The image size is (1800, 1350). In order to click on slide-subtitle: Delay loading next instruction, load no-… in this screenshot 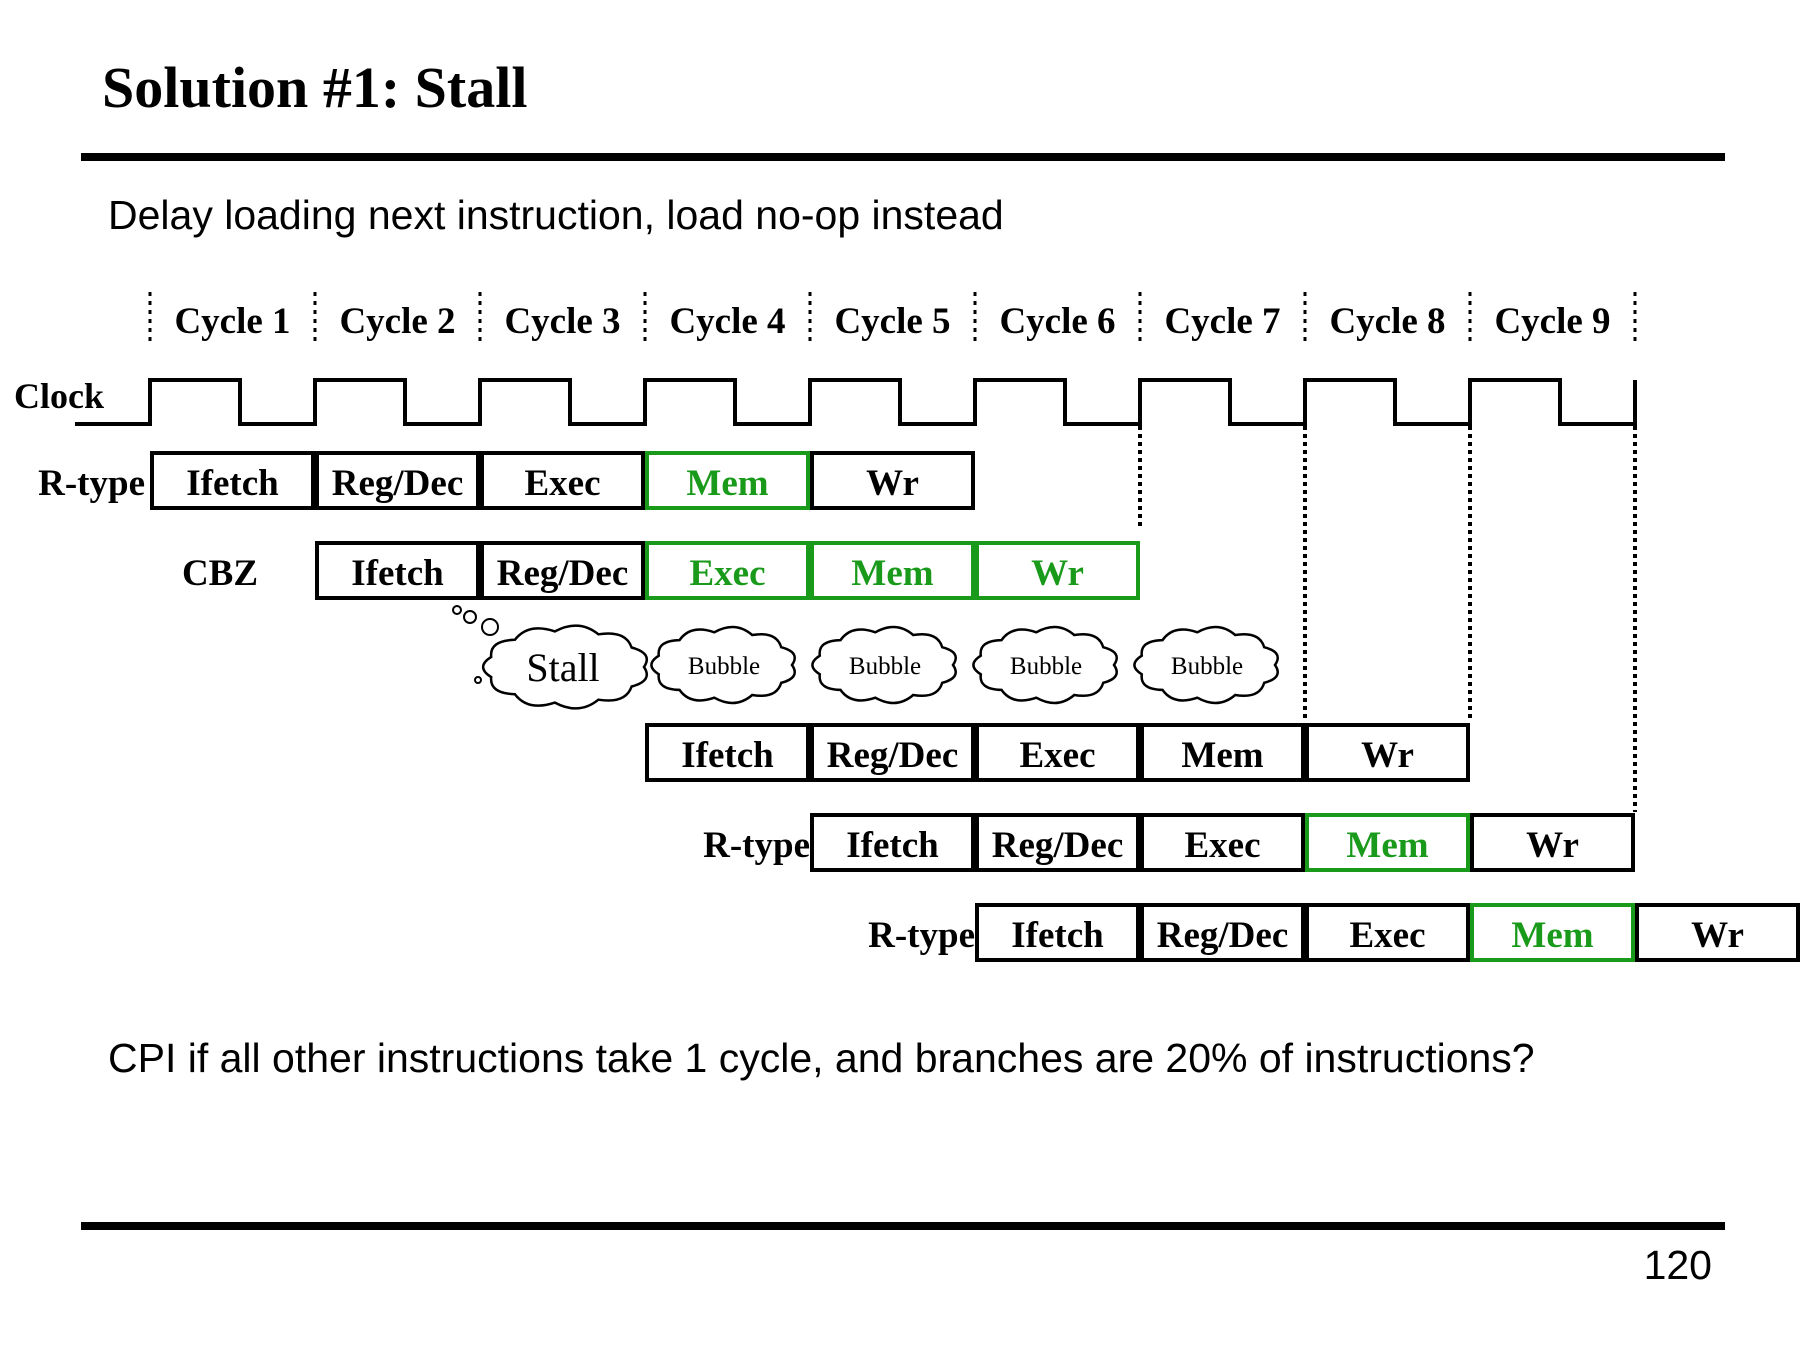, I will do `click(556, 215)`.